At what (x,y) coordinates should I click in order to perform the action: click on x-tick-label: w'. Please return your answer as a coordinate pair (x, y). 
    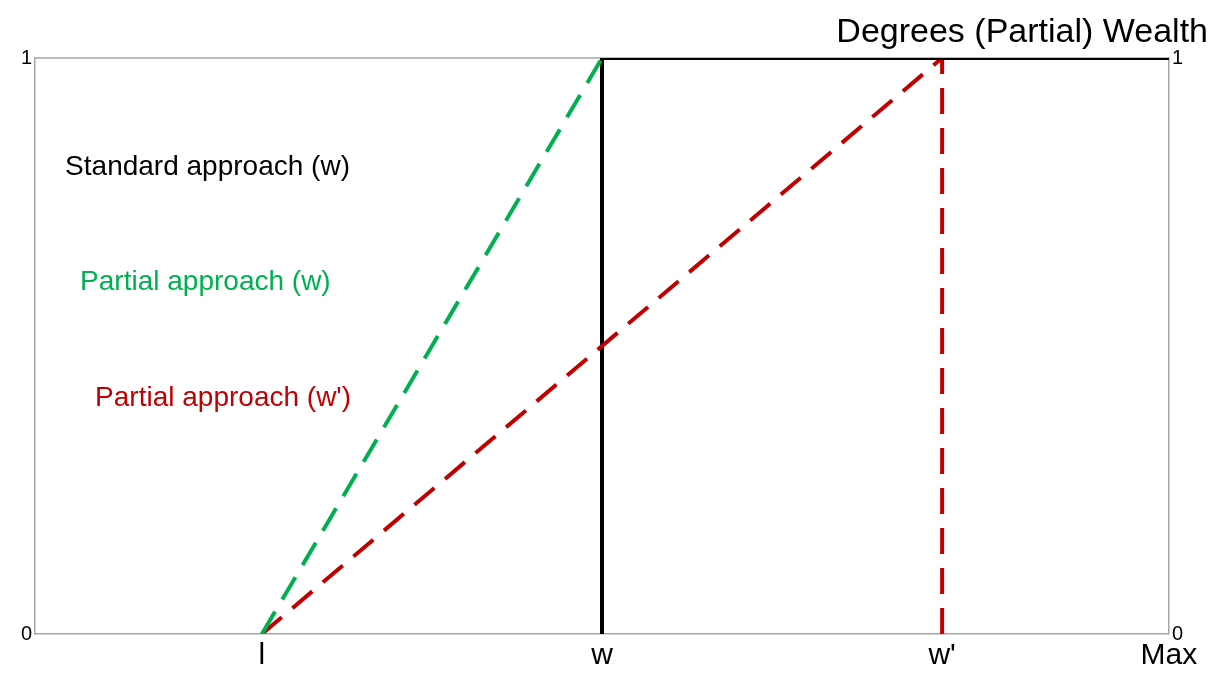
    Looking at the image, I should click on (941, 654).